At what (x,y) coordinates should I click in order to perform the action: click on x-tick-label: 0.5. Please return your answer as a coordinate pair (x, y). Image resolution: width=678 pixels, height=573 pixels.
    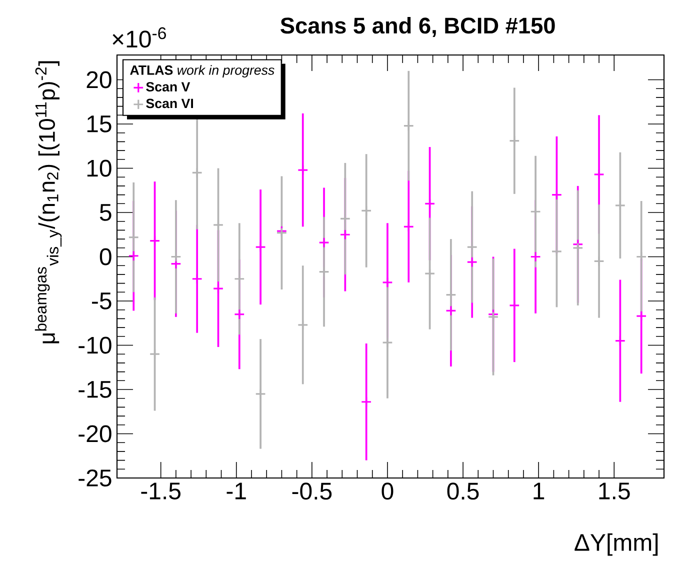
    Looking at the image, I should click on (463, 491).